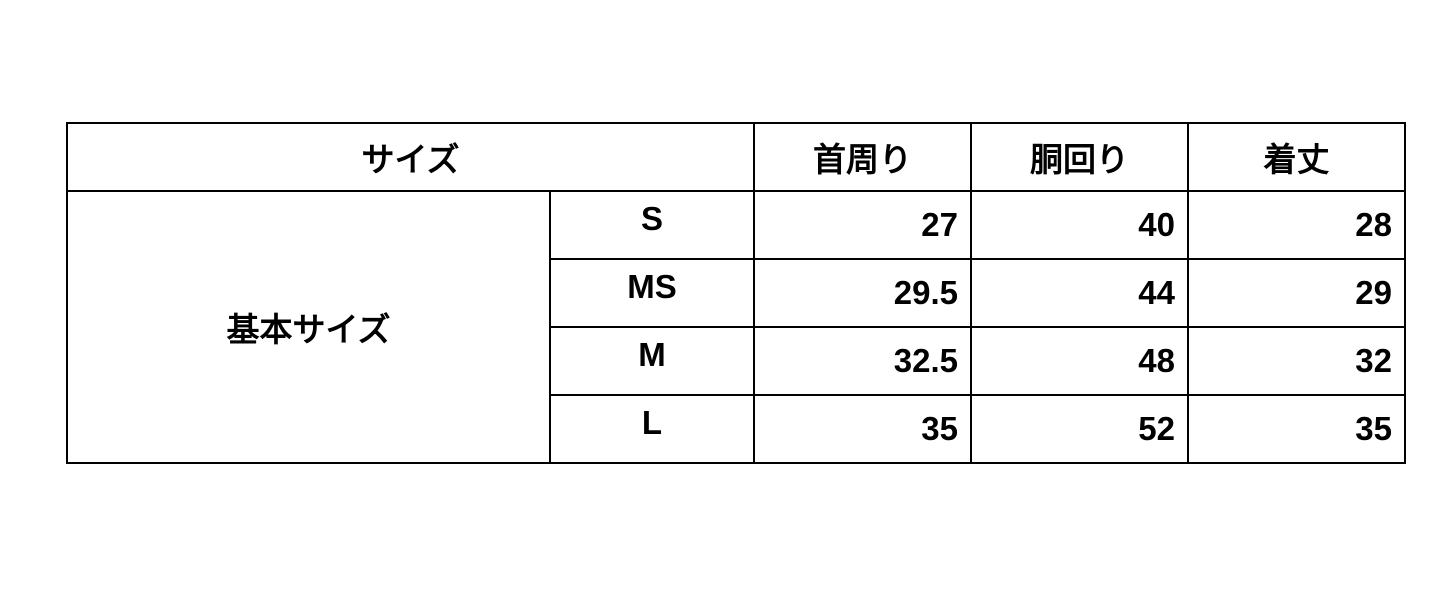 Image resolution: width=1445 pixels, height=595 pixels. I want to click on table-row: MS 29.5 44 29, so click(736, 293).